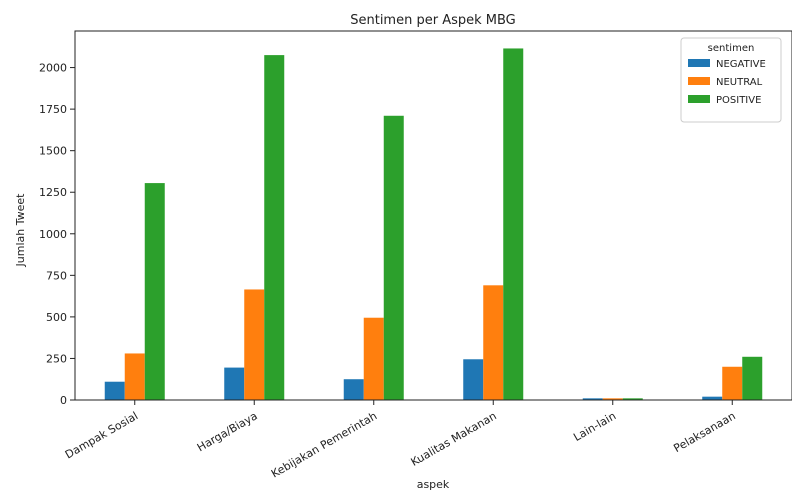  What do you see at coordinates (699, 63) in the screenshot?
I see `legend-swatch-negative` at bounding box center [699, 63].